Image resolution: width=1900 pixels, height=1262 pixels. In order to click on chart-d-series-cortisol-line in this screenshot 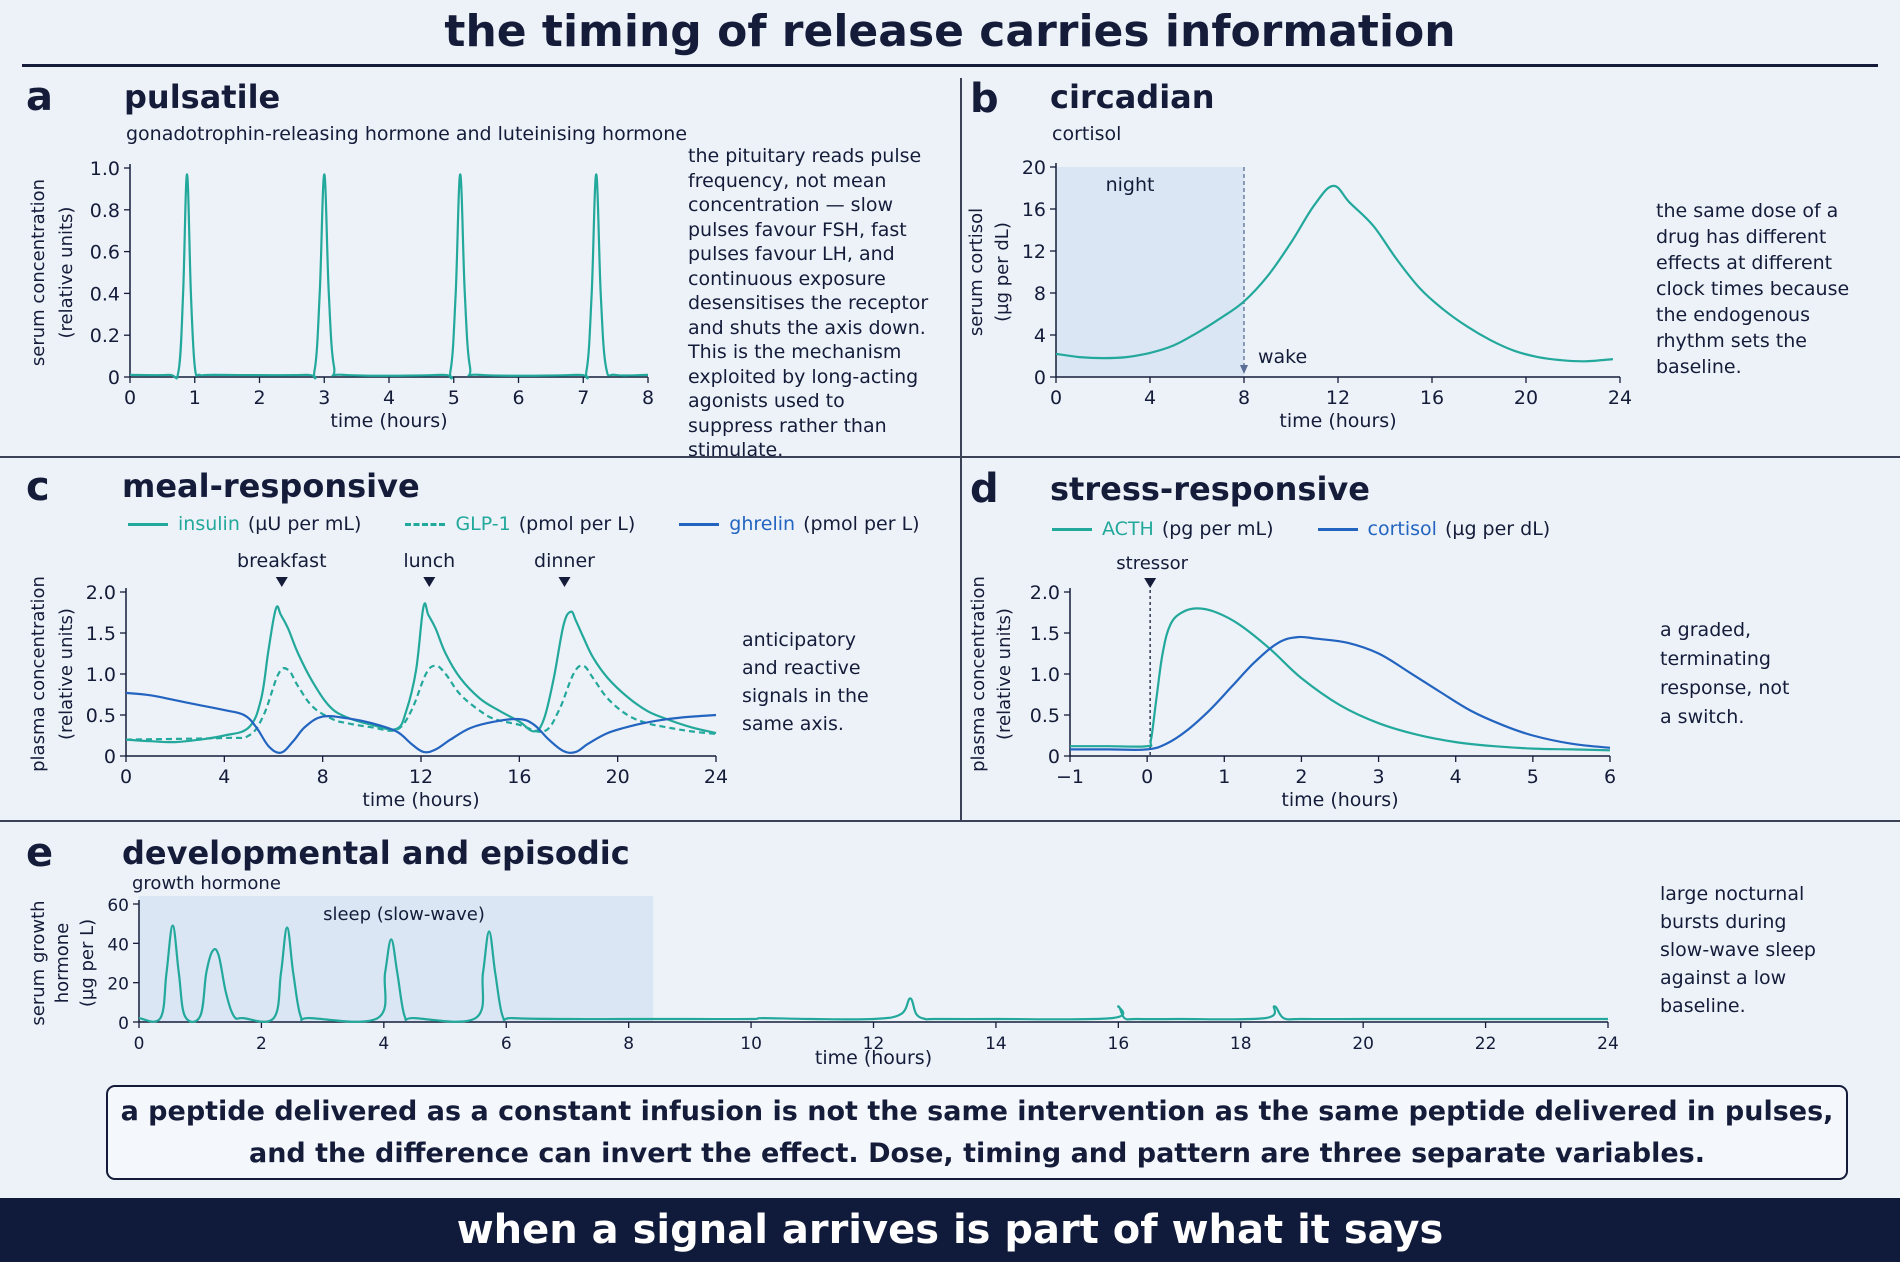, I will do `click(1340, 693)`.